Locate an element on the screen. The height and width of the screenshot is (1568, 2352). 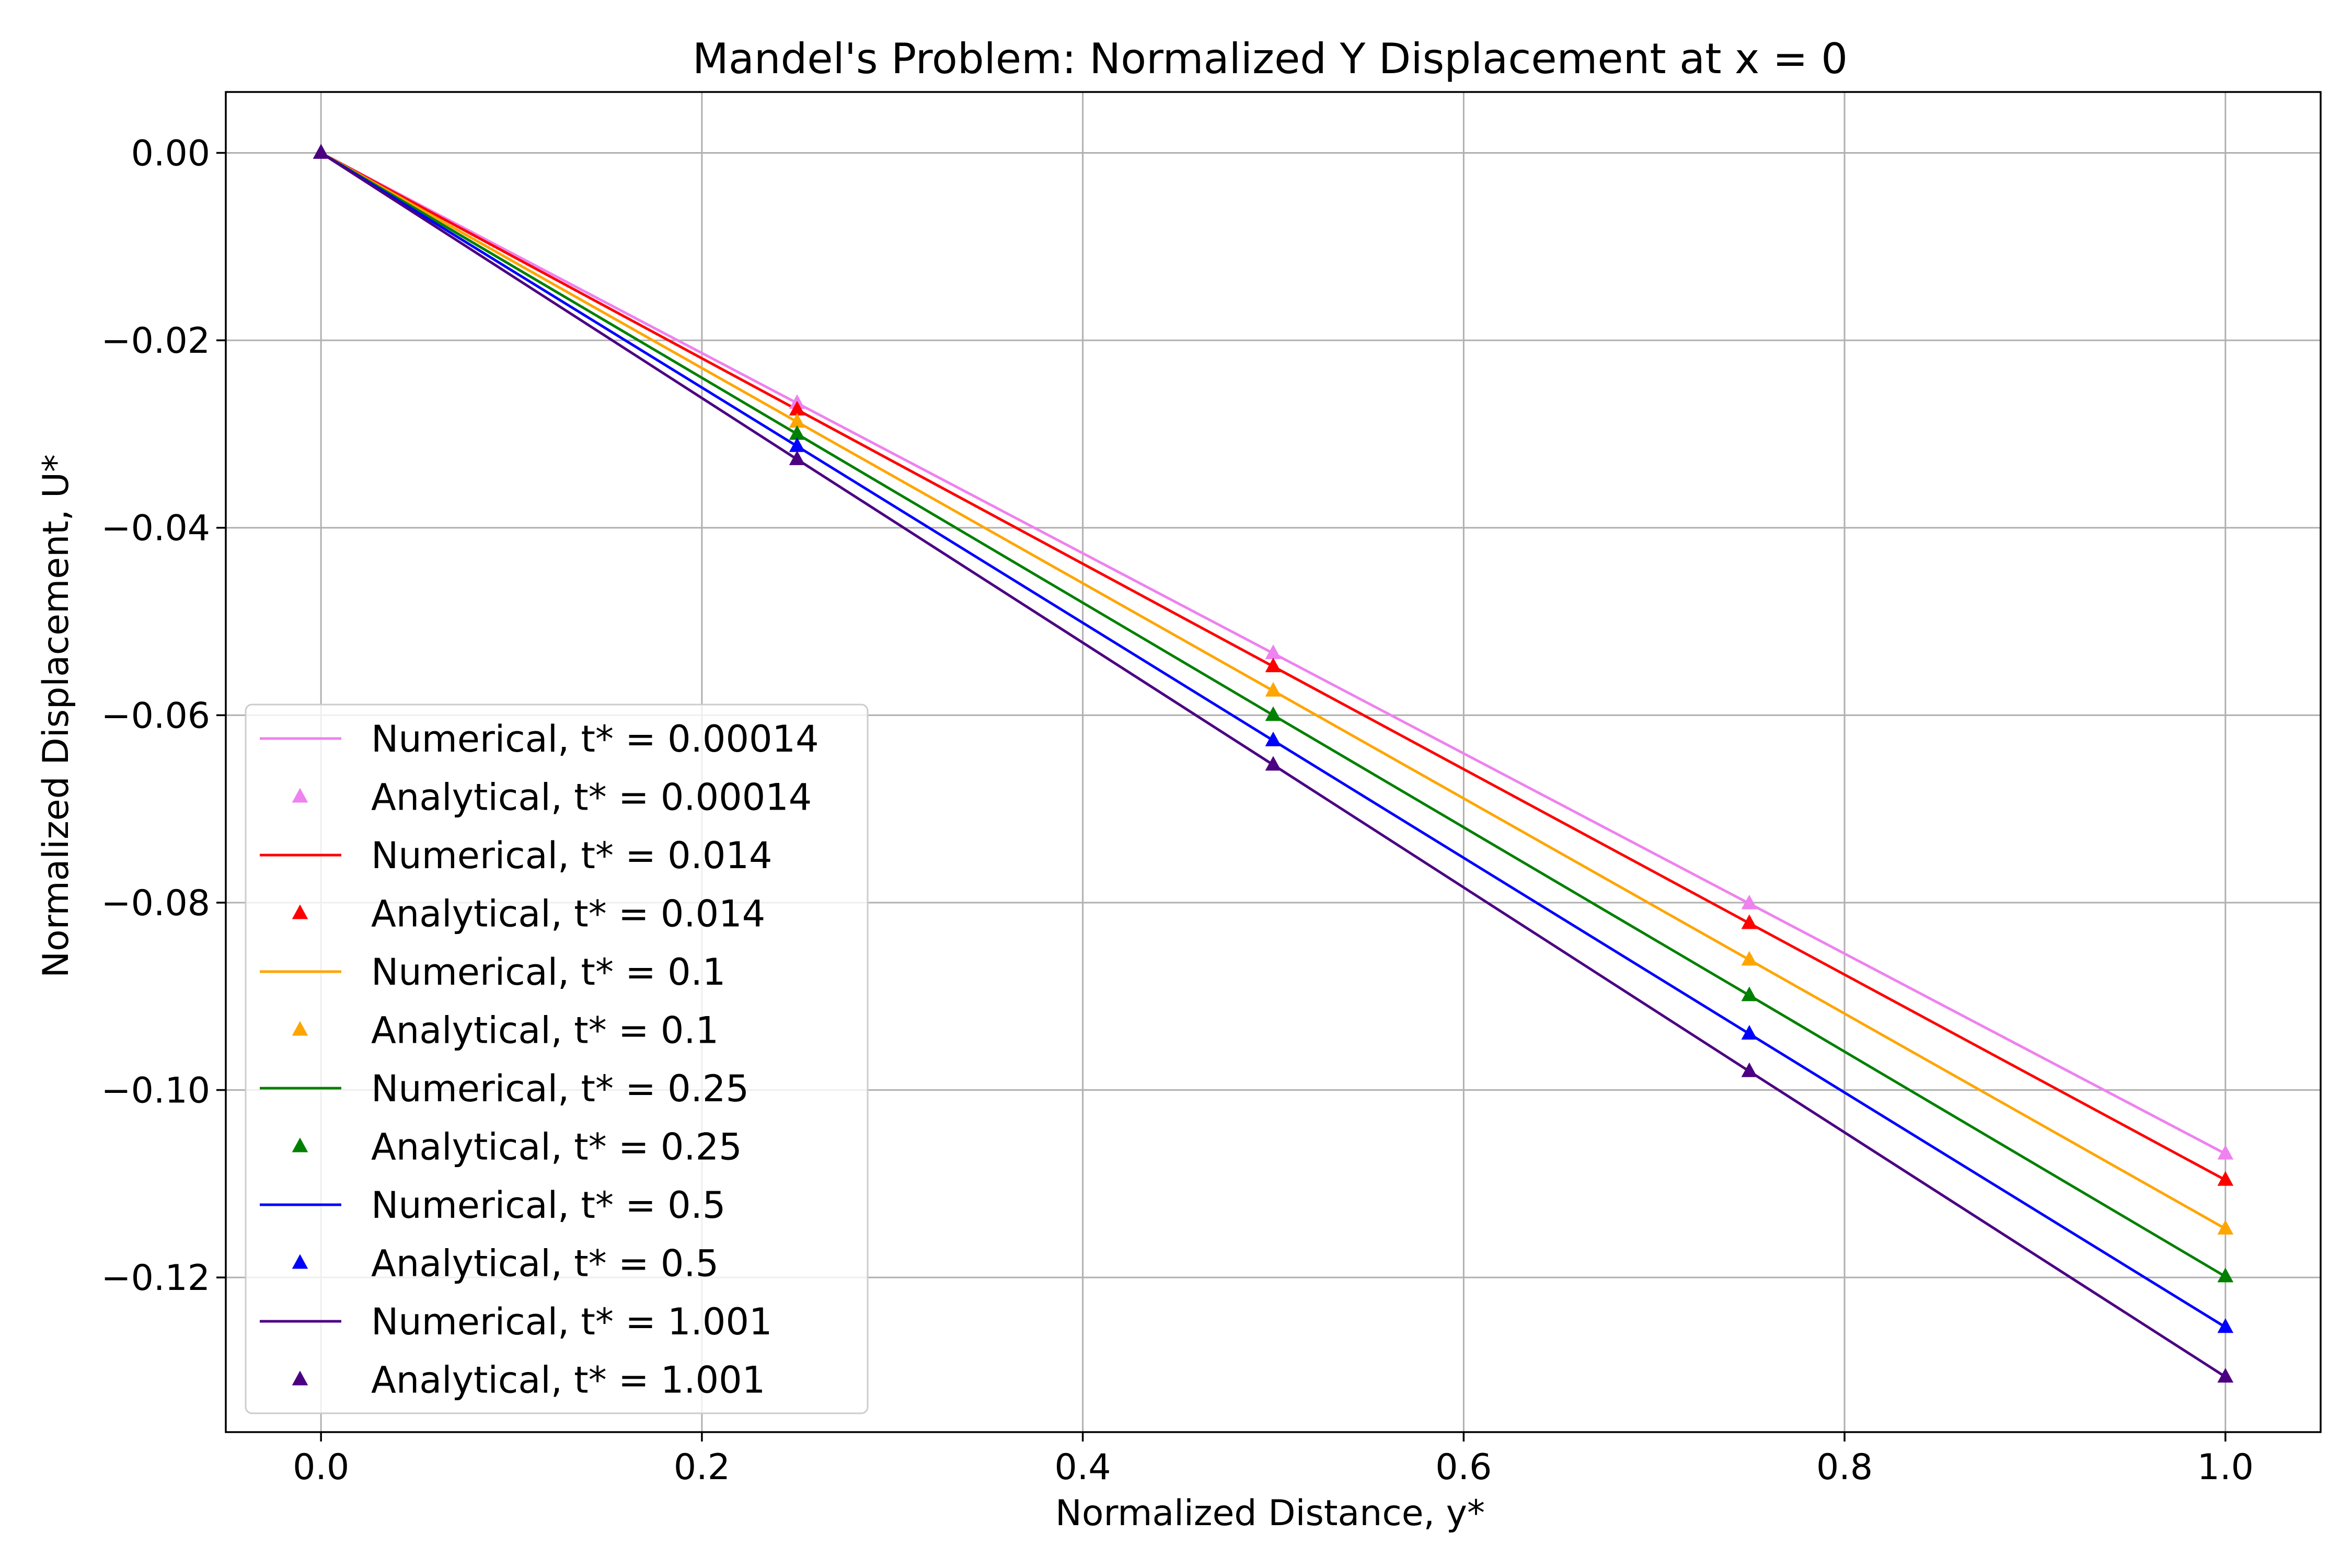
y-tick-label: −0.08 is located at coordinates (155, 903).